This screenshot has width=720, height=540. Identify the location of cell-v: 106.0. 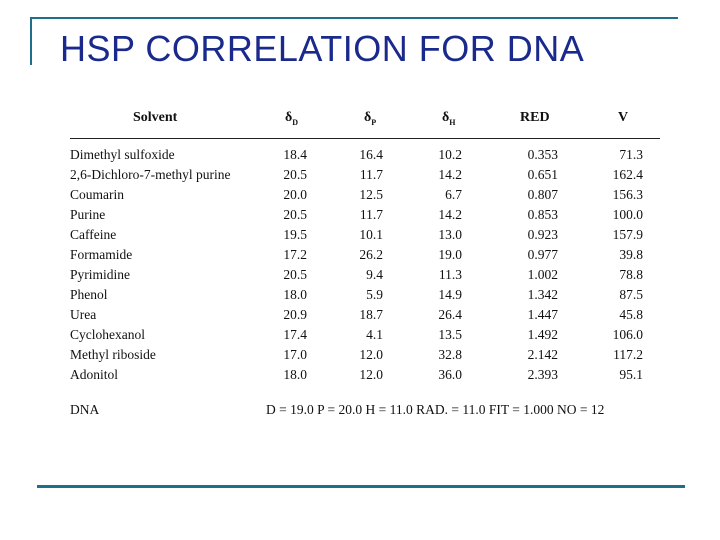
(627, 334).